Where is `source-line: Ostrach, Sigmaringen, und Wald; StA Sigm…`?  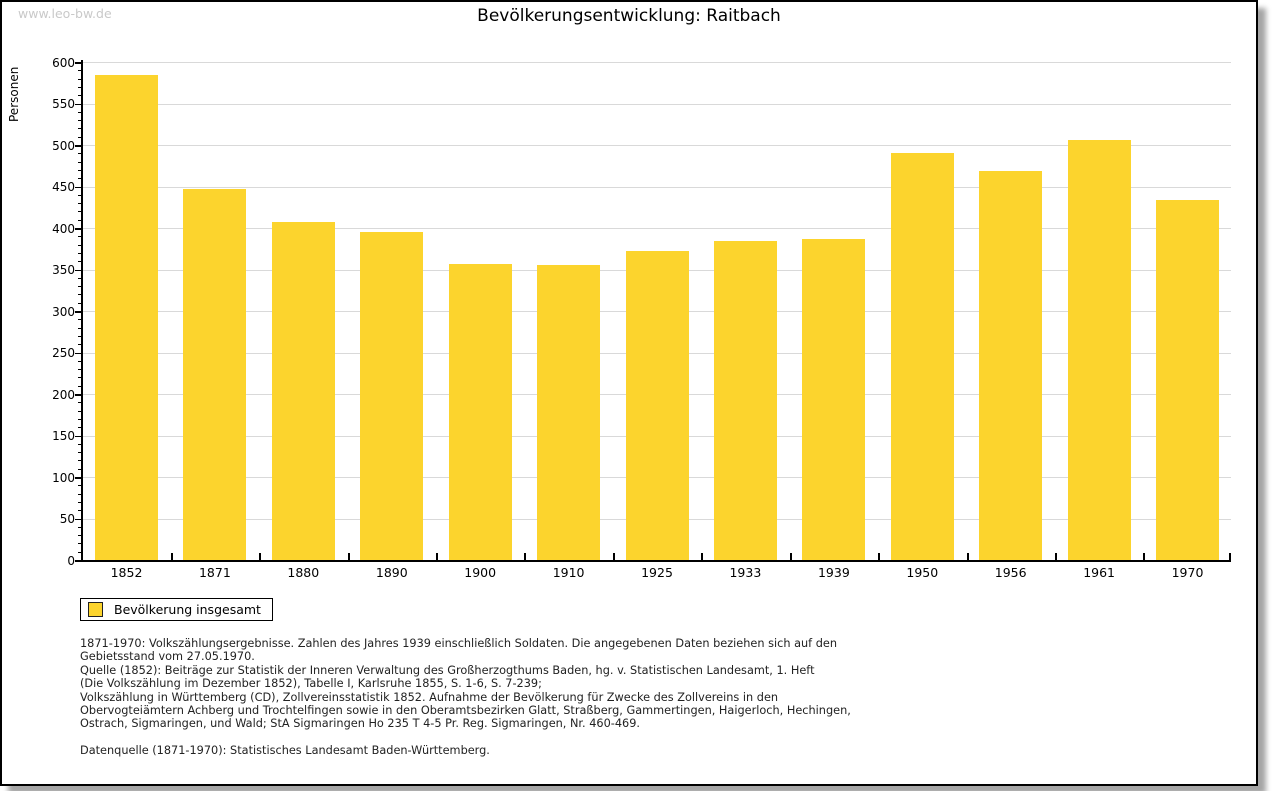
source-line: Ostrach, Sigmaringen, und Wald; StA Sigm… is located at coordinates (360, 724).